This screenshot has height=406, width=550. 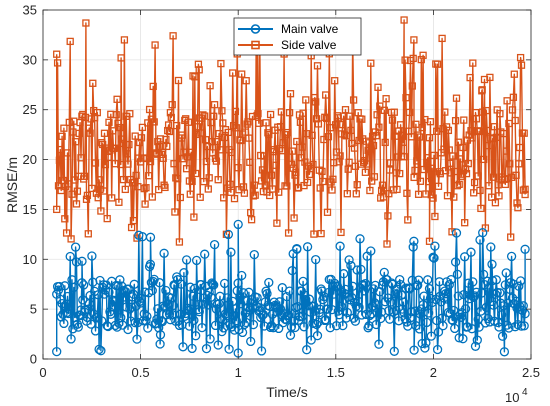 What do you see at coordinates (288, 29) in the screenshot?
I see `legend-entry-main-valve: Main valve` at bounding box center [288, 29].